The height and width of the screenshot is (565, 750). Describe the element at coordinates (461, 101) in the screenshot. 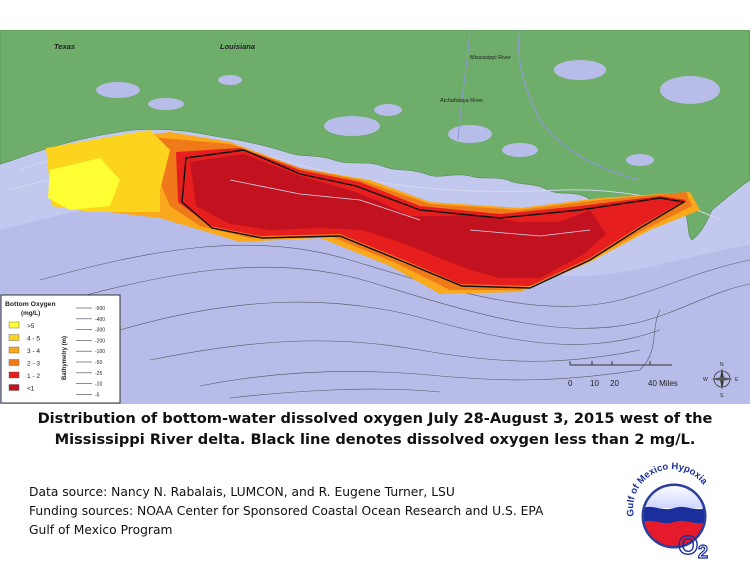

I see `atchafalaya-river-label: Atchafalaya River` at that location.